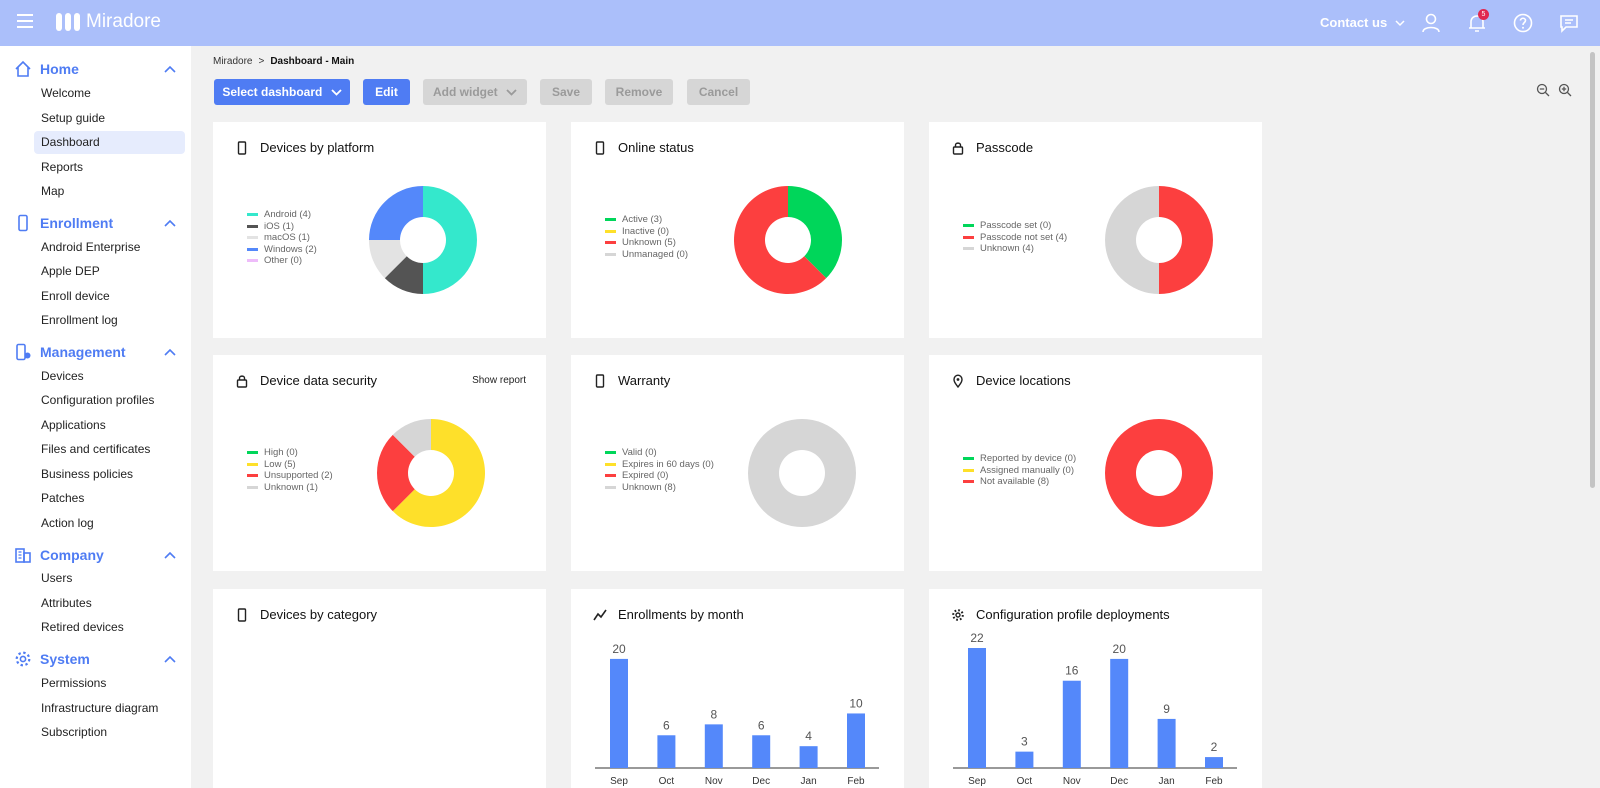 This screenshot has height=788, width=1600. Describe the element at coordinates (95, 352) in the screenshot. I see `sidebar-section-management: Management` at that location.